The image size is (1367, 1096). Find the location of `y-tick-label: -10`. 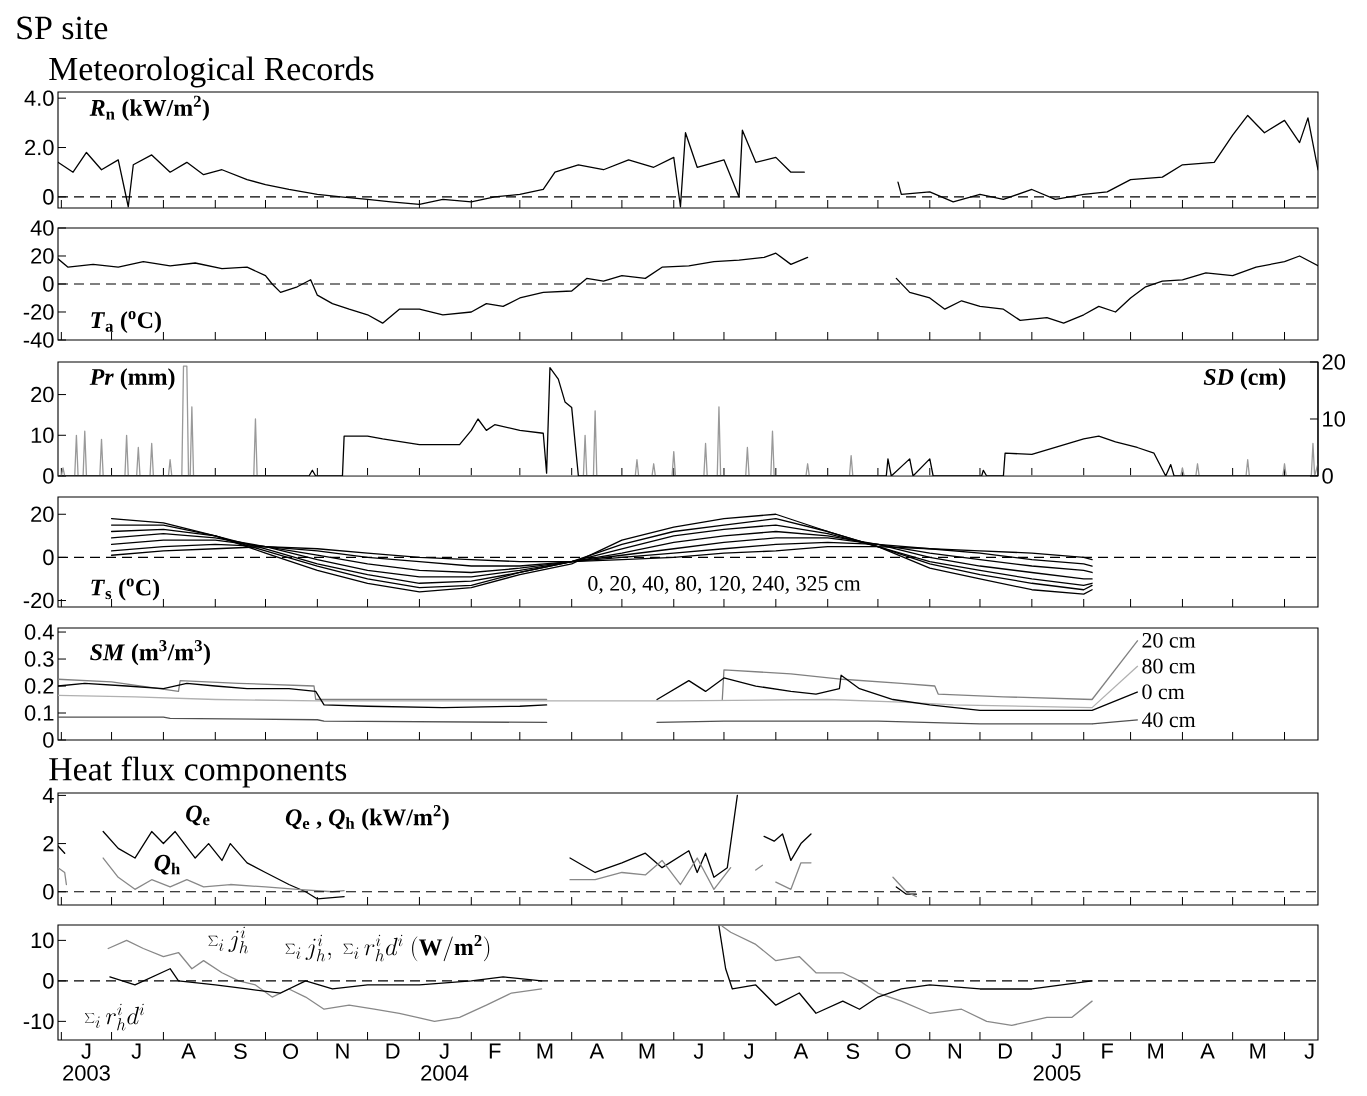

y-tick-label: -10 is located at coordinates (38, 1021).